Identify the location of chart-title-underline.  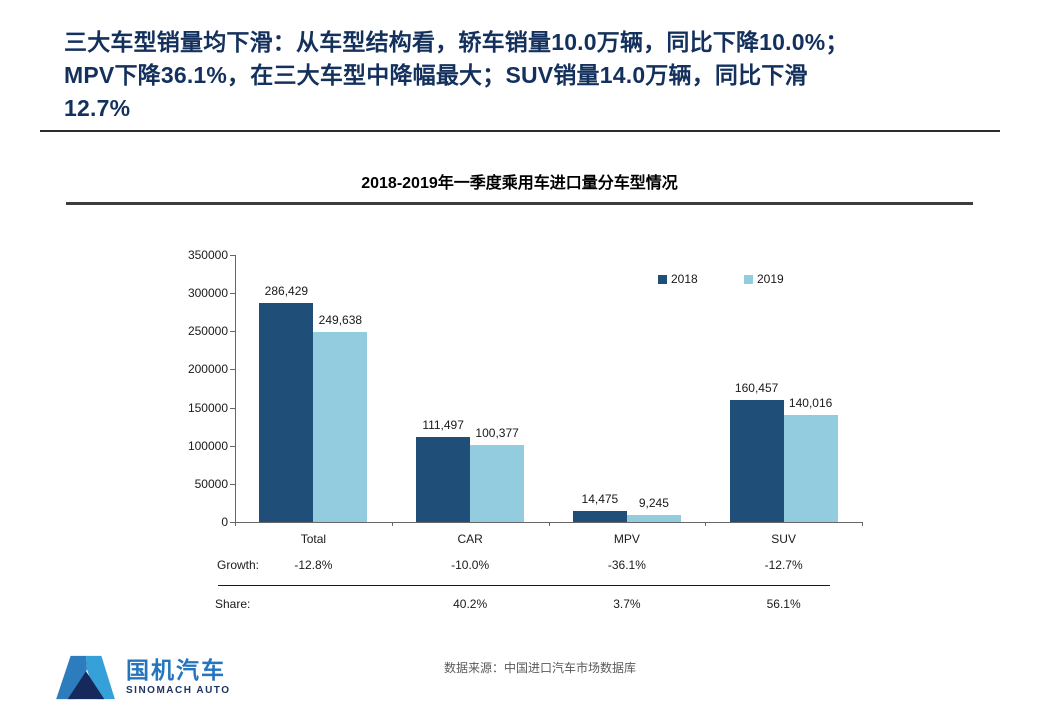
(519, 203).